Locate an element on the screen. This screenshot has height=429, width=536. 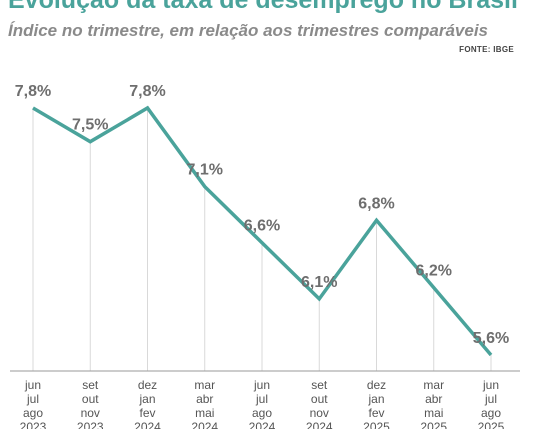
chart-title: Evolução da taxa de desemprego no Brasil is located at coordinates (263, 7).